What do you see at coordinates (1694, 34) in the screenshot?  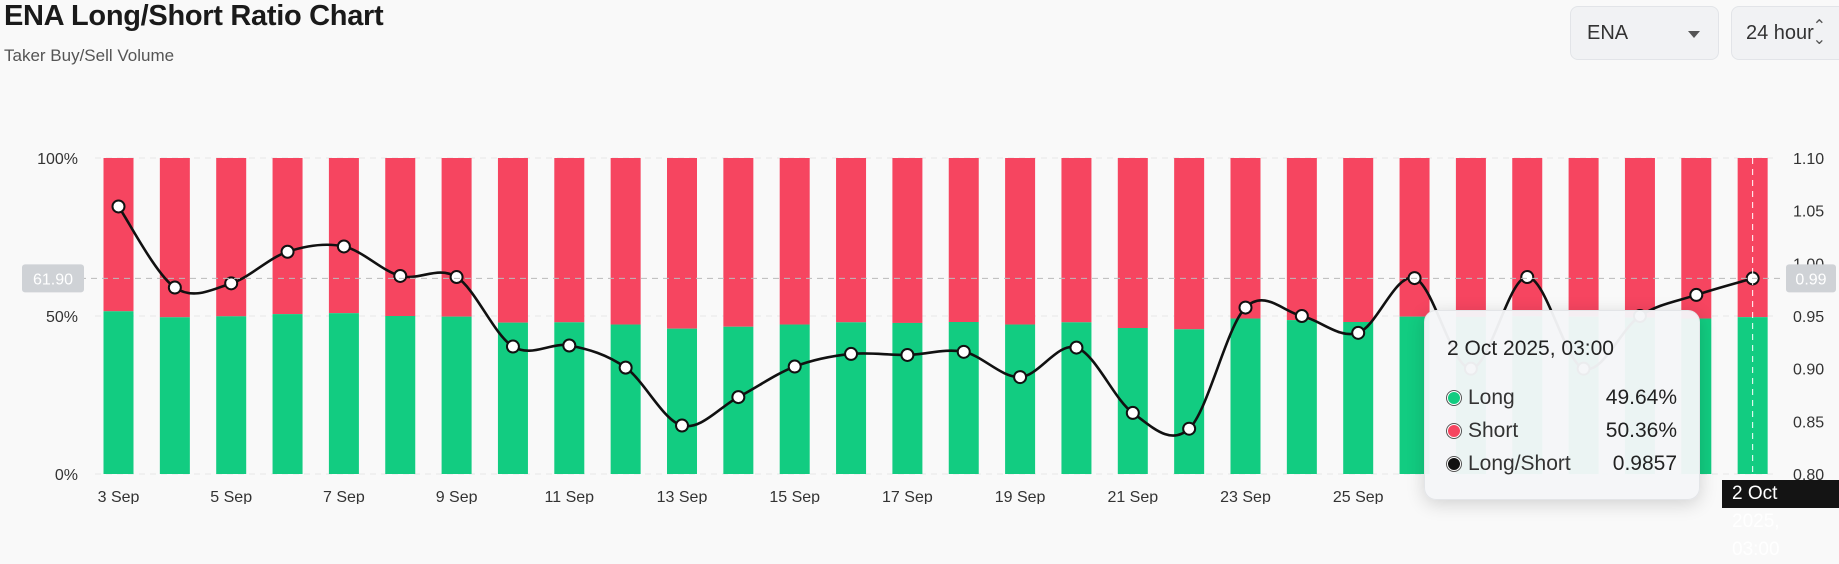 I see `chevron-down-icon` at bounding box center [1694, 34].